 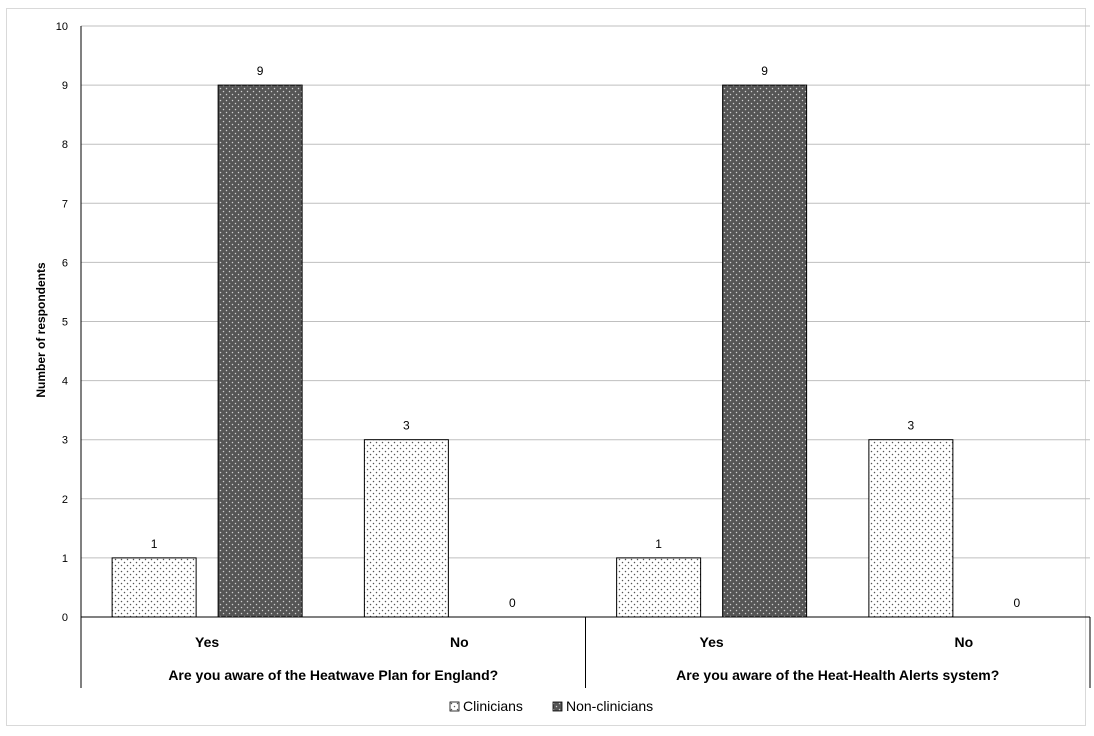 I want to click on legend-label: Non-clinicians, so click(x=609, y=706).